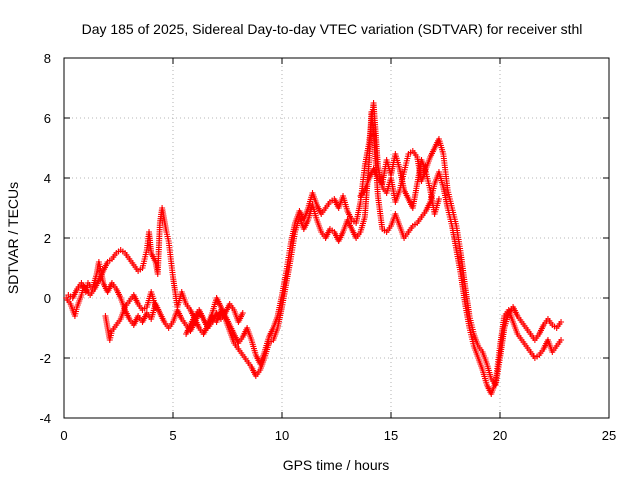  What do you see at coordinates (45, 418) in the screenshot?
I see `y-tick-label: -4` at bounding box center [45, 418].